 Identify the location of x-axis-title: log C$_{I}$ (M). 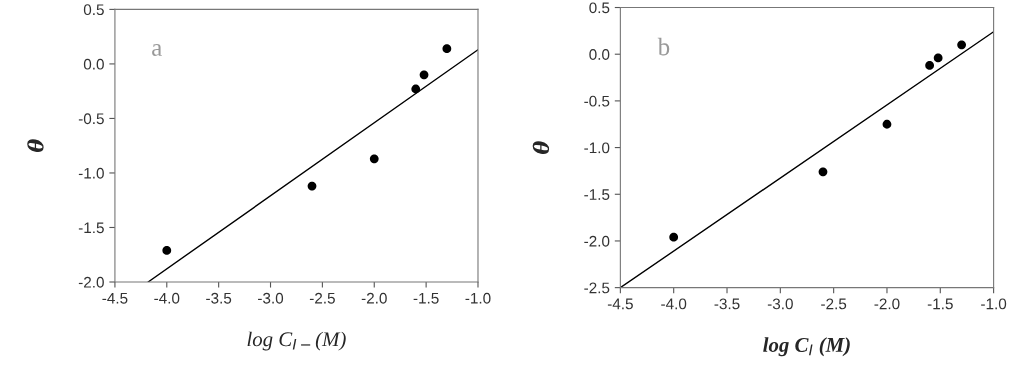
(806, 347).